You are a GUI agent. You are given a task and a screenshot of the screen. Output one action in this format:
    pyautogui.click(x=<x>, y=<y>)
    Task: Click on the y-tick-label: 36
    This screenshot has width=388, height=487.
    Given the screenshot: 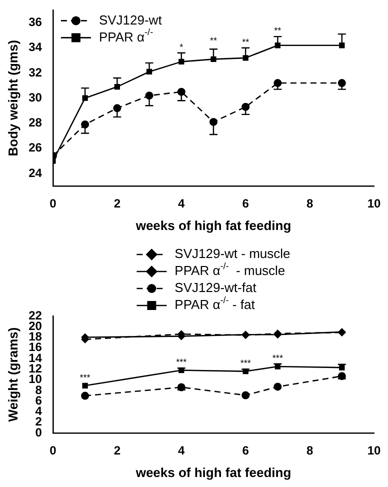 What is the action you would take?
    pyautogui.click(x=35, y=22)
    